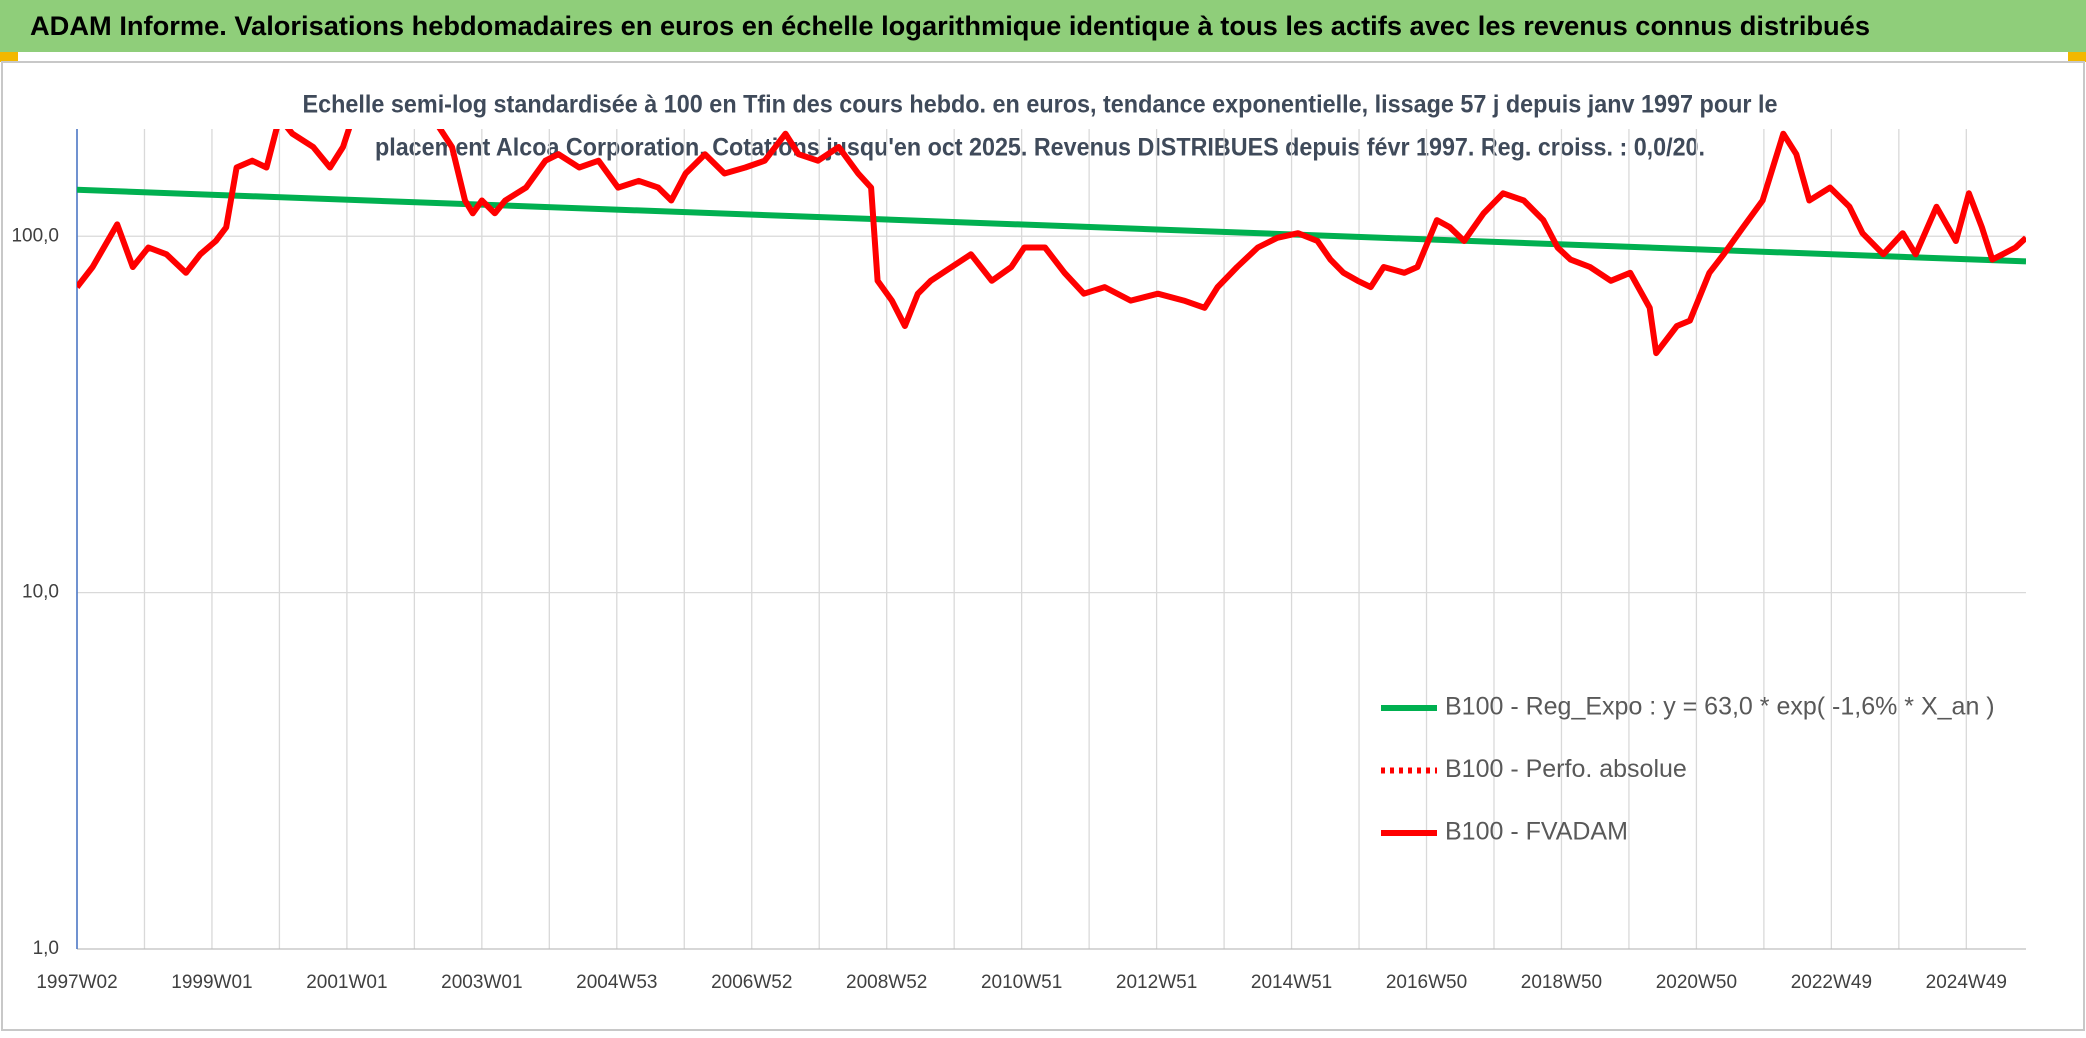  Describe the element at coordinates (481, 982) in the screenshot. I see `x-tick-label: 2003W01` at that location.